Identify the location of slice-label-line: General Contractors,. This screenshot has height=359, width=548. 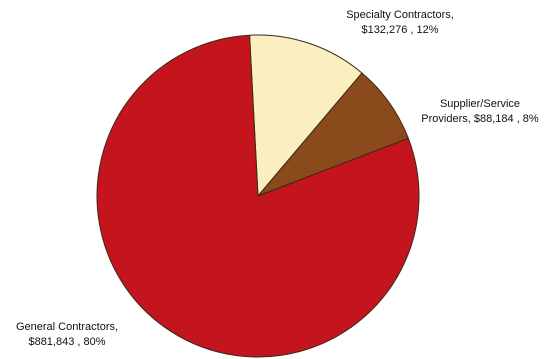
(67, 327).